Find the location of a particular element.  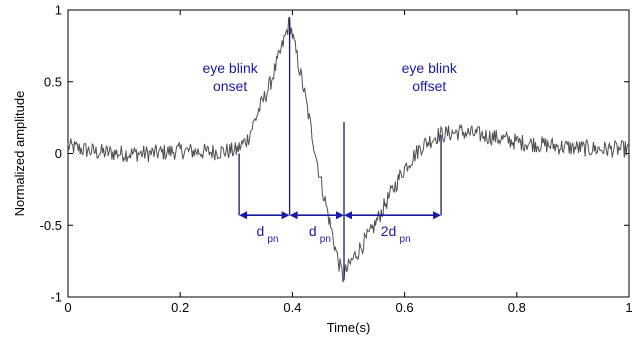

x-tick-label: 1 is located at coordinates (628, 307).